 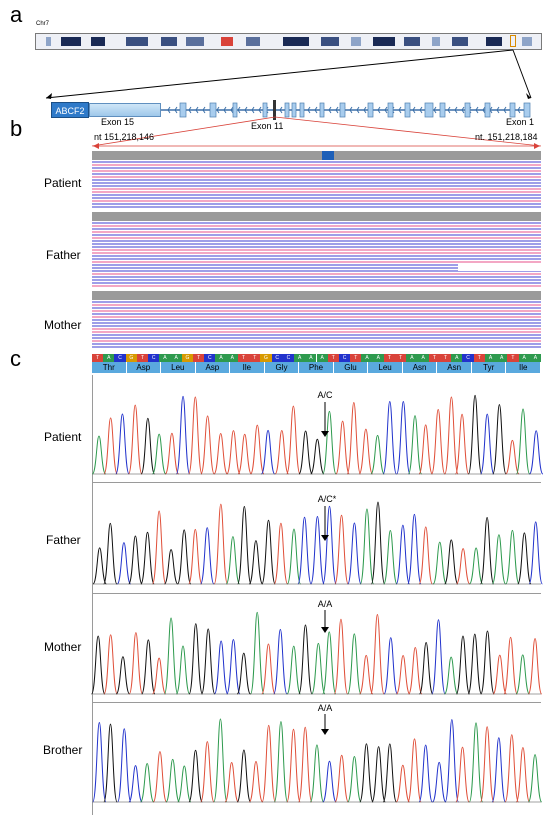 I want to click on gene-structure-diagram, so click(x=293, y=99).